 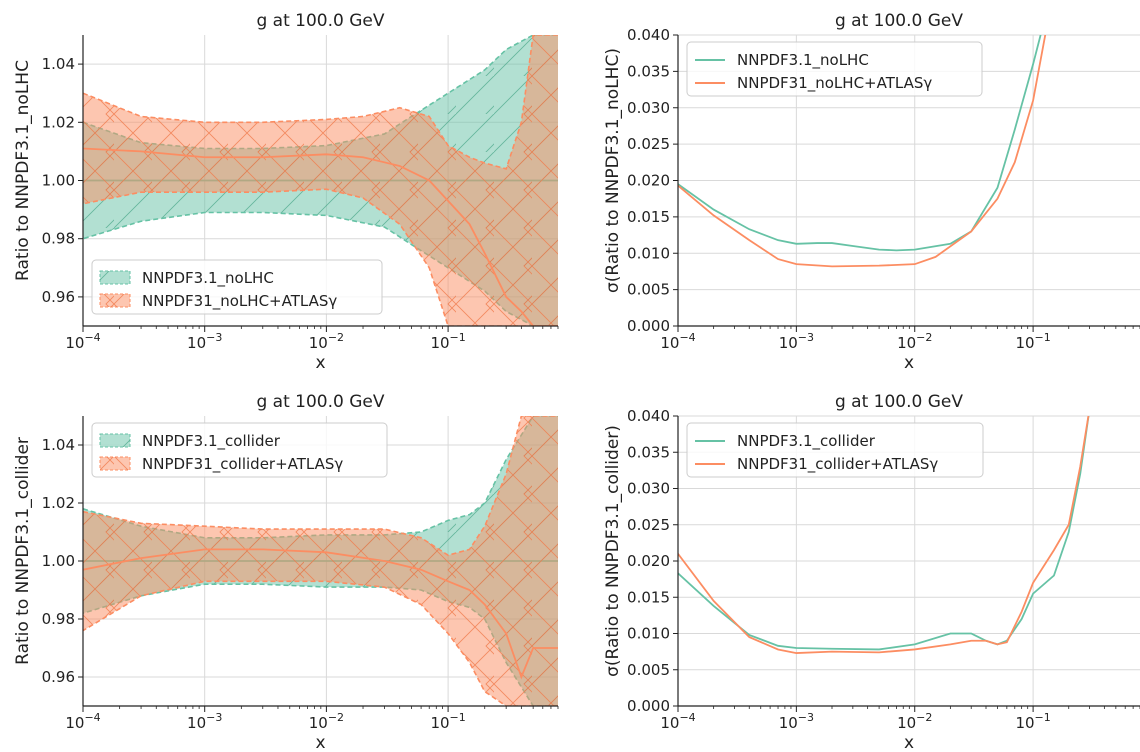 I want to click on y-axis-label: Ratio to NNPDF3.1_collider, so click(x=23, y=551).